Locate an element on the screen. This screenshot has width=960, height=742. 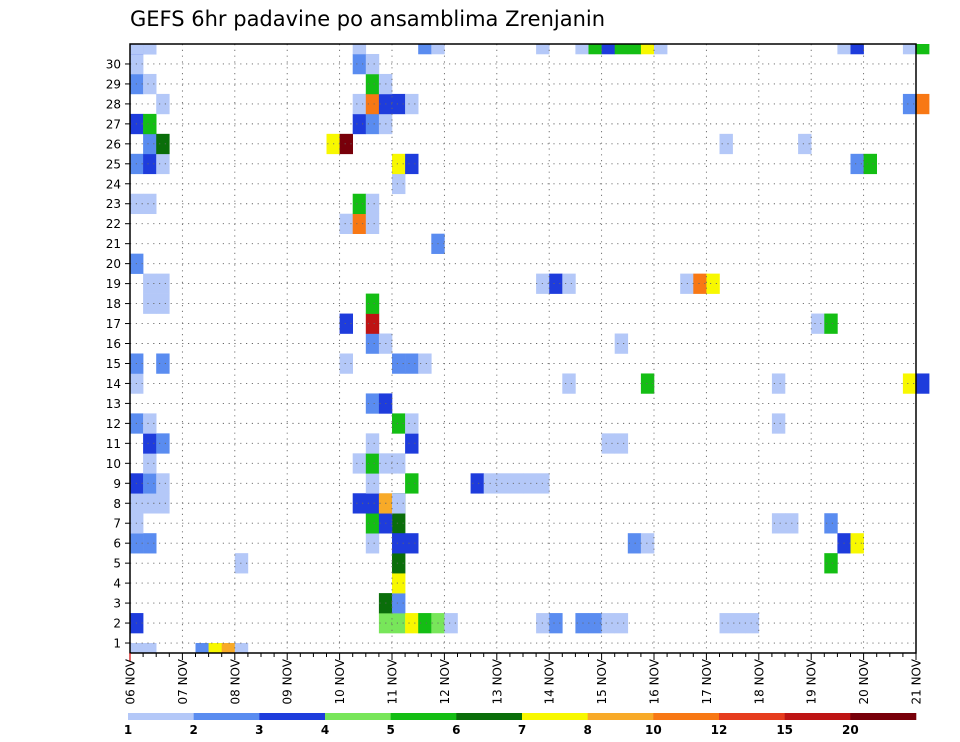
x-tick-label: 10 NOV is located at coordinates (340, 681).